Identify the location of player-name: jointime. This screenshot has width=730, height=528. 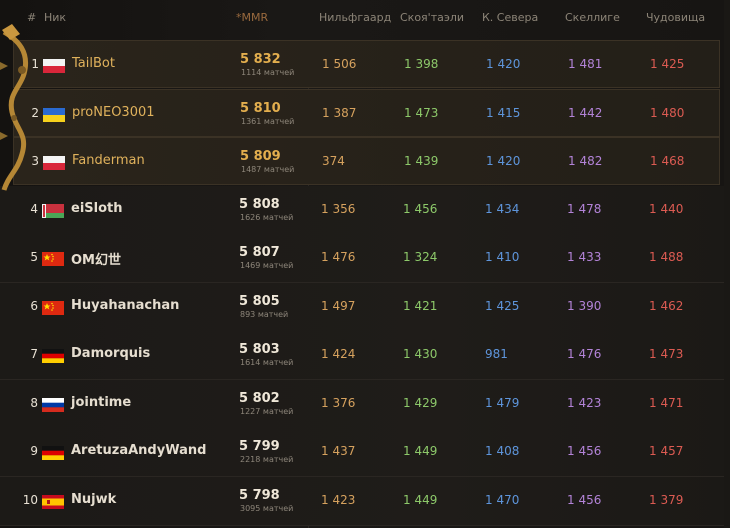
(101, 402).